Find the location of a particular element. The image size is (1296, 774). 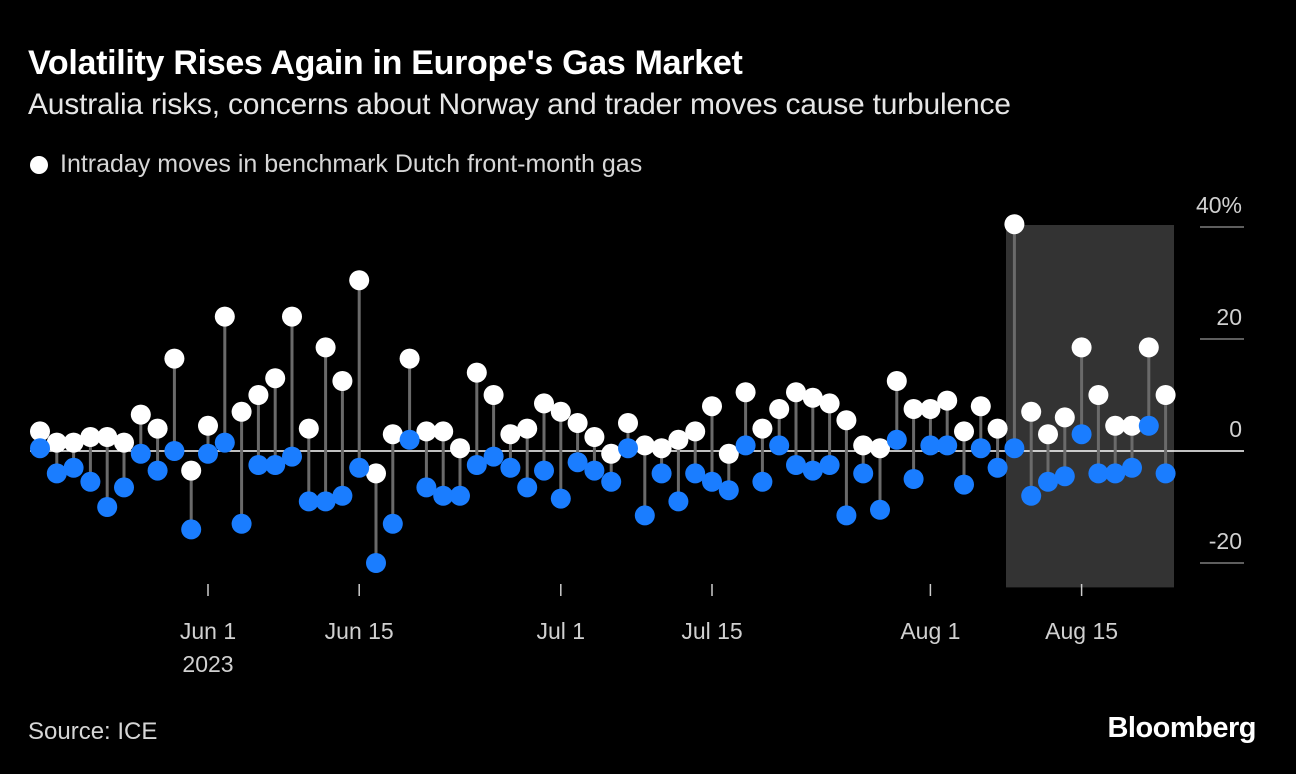

x-tick-label-2: Jul 1 is located at coordinates (561, 631).